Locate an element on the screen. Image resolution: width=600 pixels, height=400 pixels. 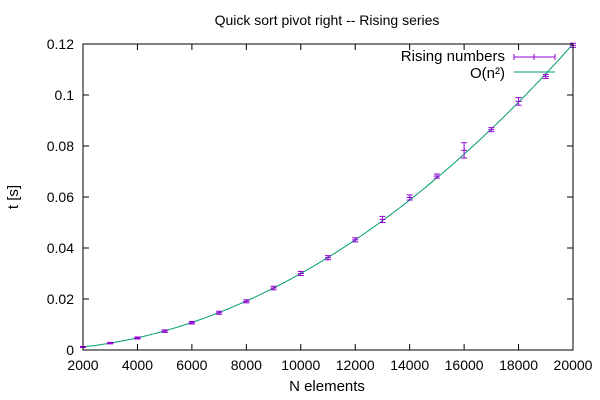
y-tick-label: 0.04 is located at coordinates (60, 248).